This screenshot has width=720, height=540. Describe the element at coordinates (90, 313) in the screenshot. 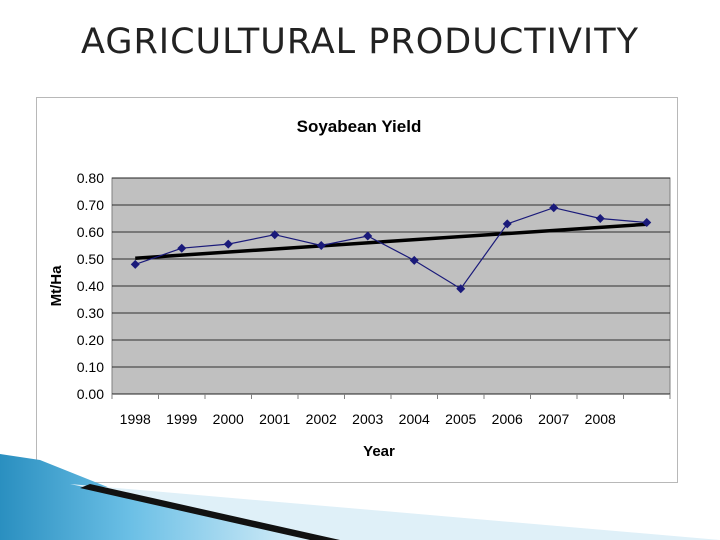

I see `y-tick-label: 0.30` at that location.